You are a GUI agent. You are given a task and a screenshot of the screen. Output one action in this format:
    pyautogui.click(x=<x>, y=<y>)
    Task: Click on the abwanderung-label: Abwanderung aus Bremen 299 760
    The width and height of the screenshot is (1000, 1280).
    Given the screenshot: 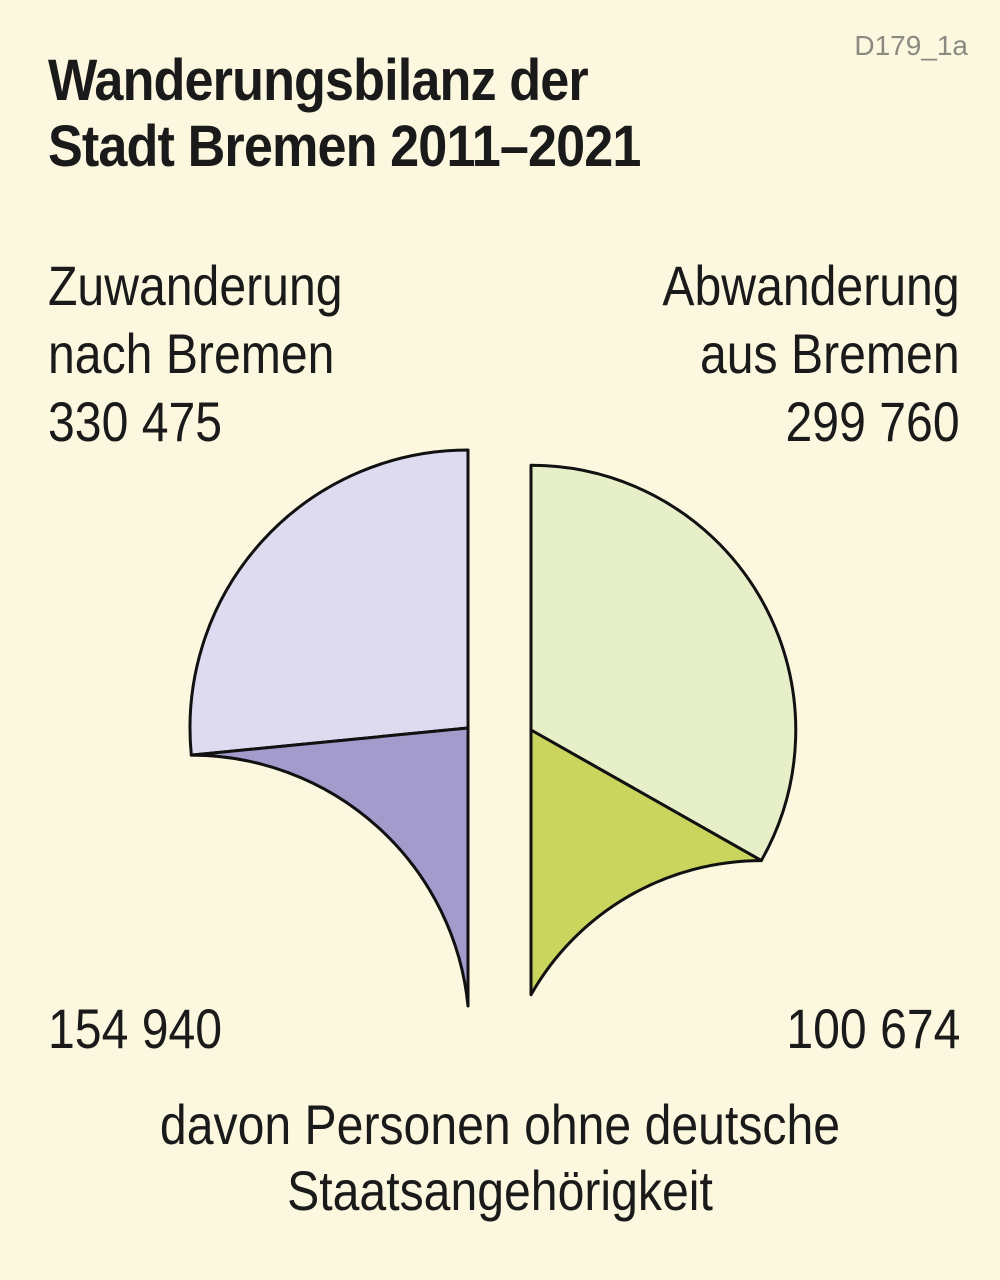 What is the action you would take?
    pyautogui.click(x=811, y=354)
    